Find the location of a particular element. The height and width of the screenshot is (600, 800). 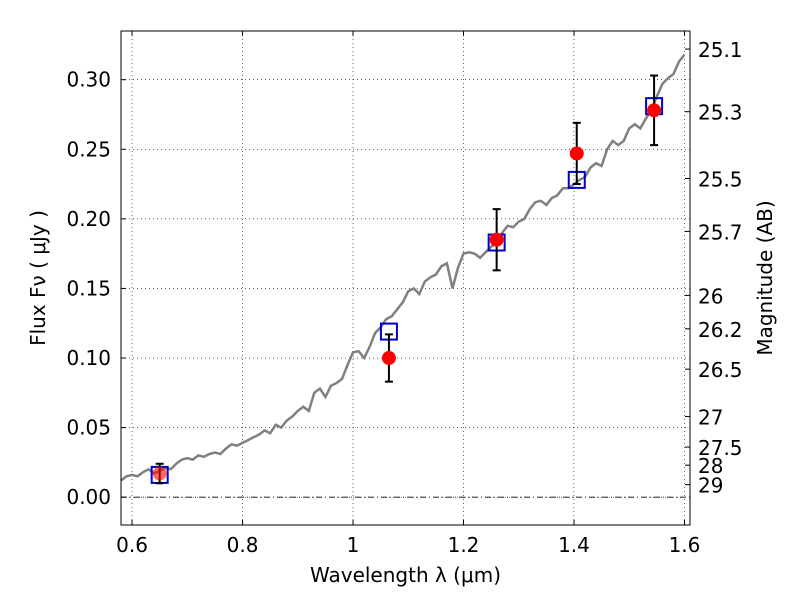

magnitude-tick-label: 27 is located at coordinates (710, 417).